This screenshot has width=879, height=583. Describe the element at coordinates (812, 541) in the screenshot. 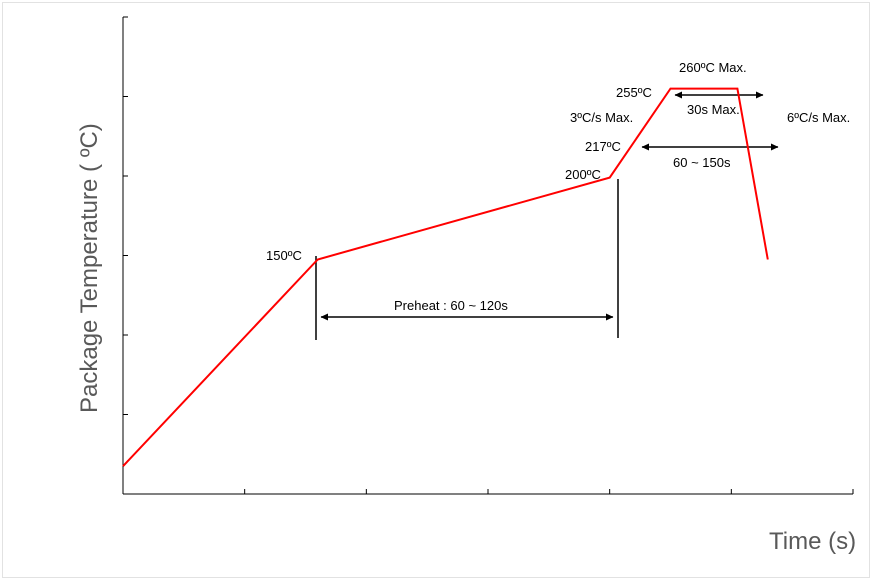

I see `x-axis-title: Time (s)` at that location.